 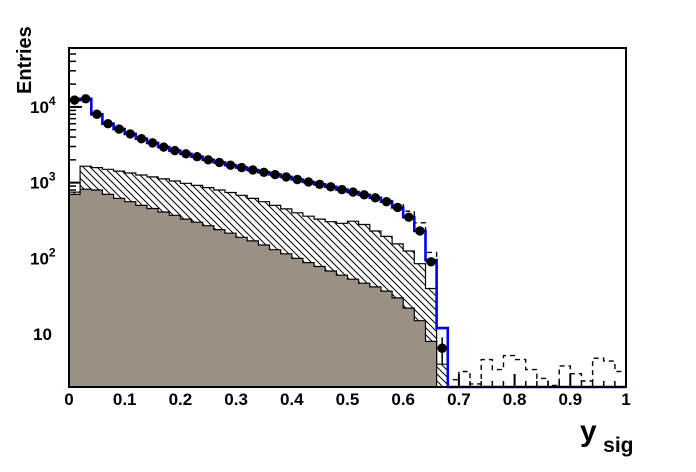 I want to click on x-tick-label: 0.2, so click(x=181, y=399).